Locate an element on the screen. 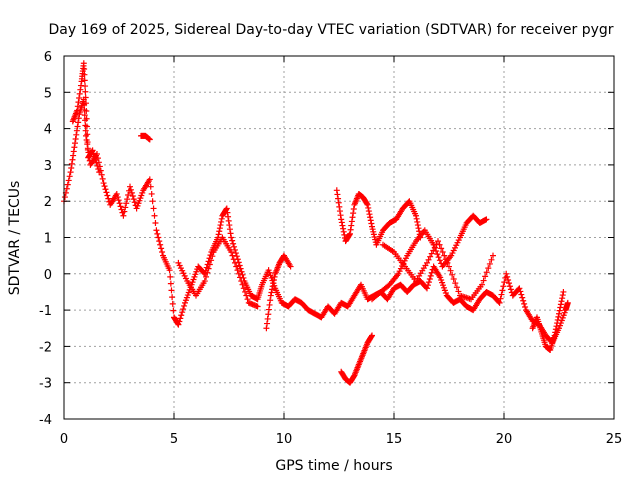 This screenshot has width=640, height=480. x-tick-label: 0 is located at coordinates (64, 439).